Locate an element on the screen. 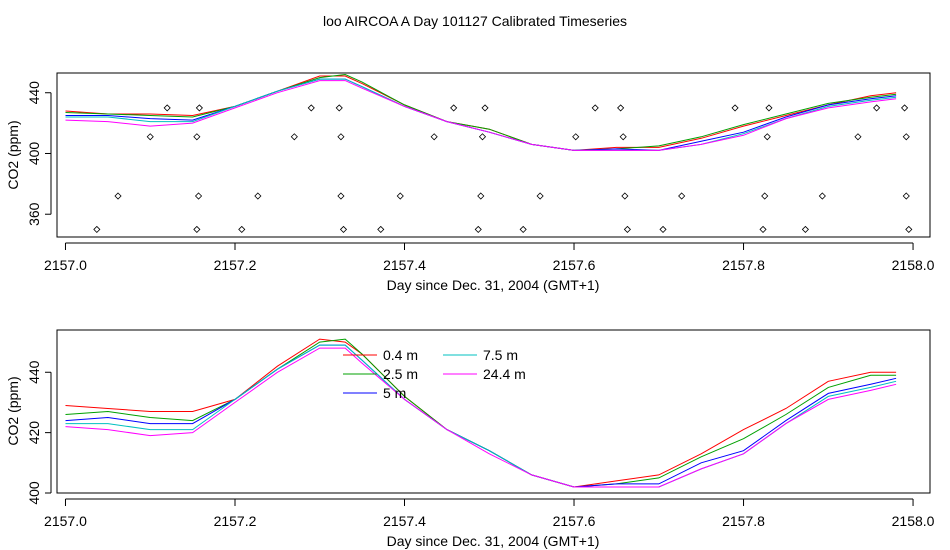 Image resolution: width=950 pixels, height=550 pixels. bottom-panel-legend-label-3: 7.5 m is located at coordinates (500, 355).